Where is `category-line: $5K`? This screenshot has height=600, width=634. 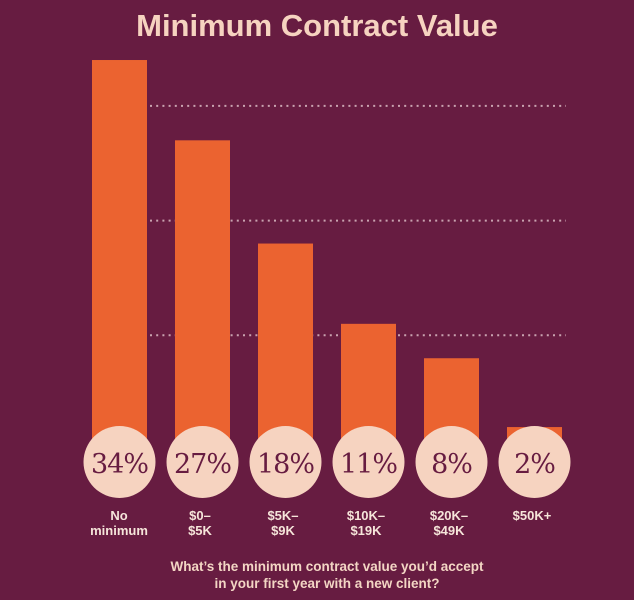
category-line: $5K is located at coordinates (200, 530).